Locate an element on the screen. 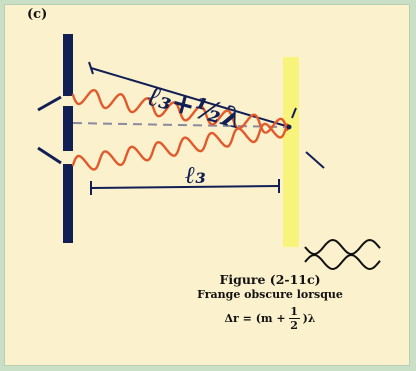  observation-screen is located at coordinates (291, 152).